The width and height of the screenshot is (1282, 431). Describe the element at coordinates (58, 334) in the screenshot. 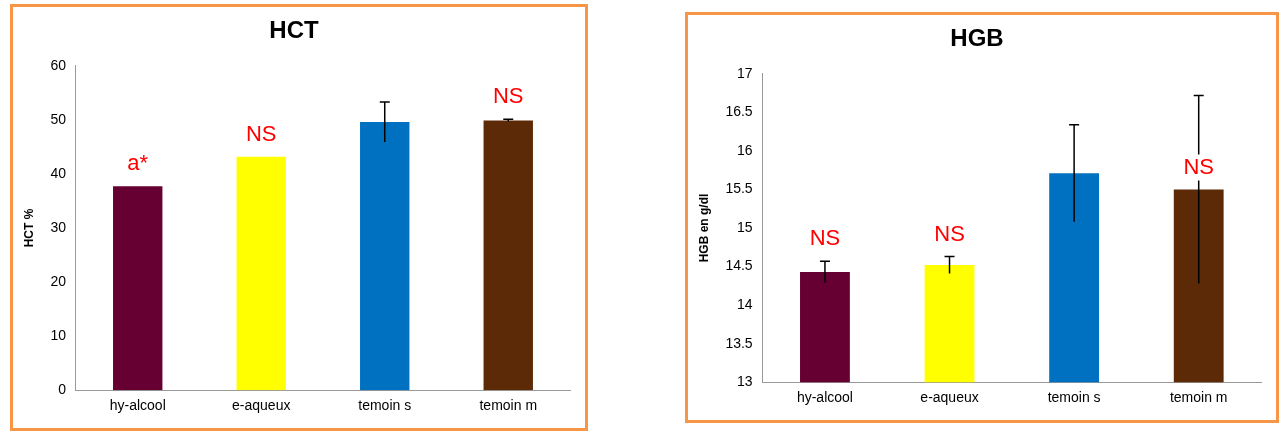

I see `y-tick-label: 10` at that location.